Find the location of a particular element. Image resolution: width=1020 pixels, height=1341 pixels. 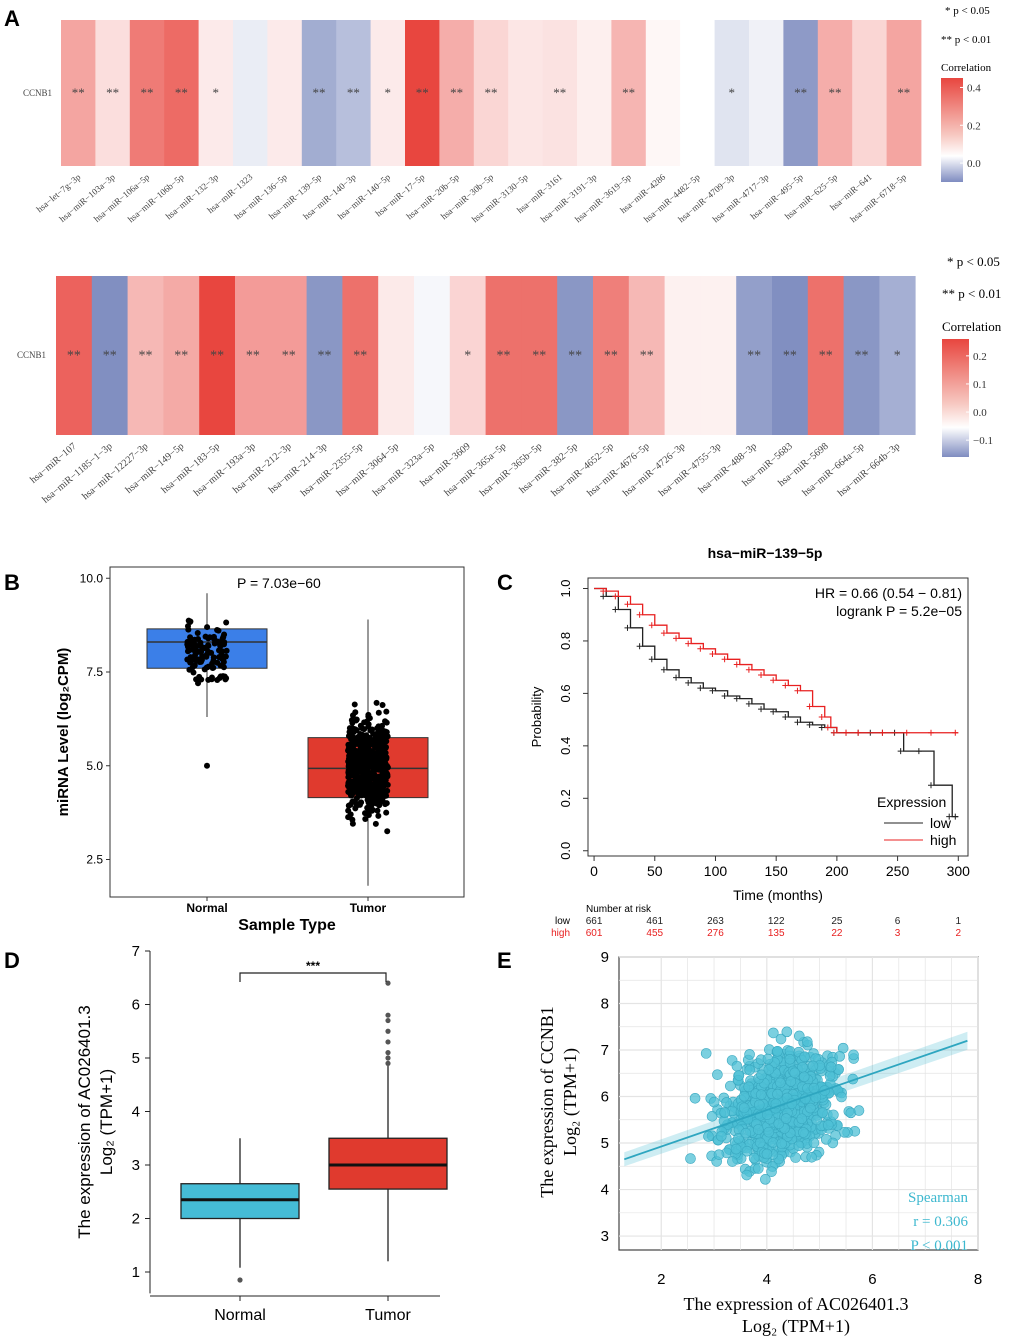

panel-e-xlabel2: Log₂ (TPM+1) is located at coordinates (796, 1326).